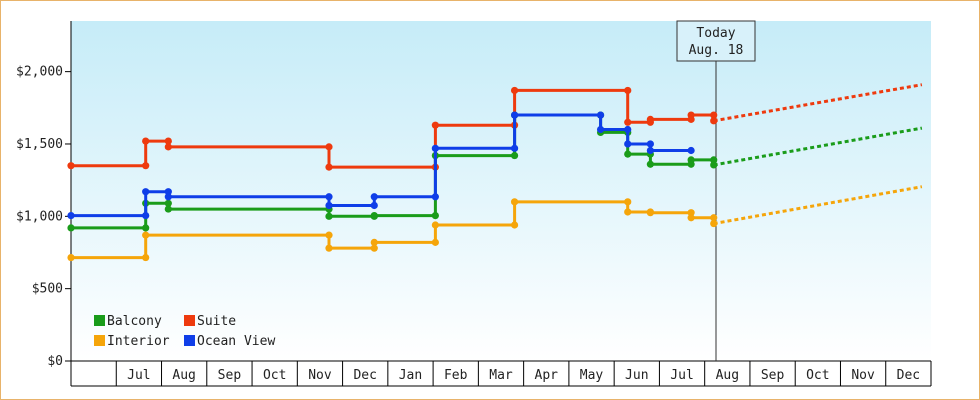 The width and height of the screenshot is (980, 400). What do you see at coordinates (99, 340) in the screenshot?
I see `legend-swatch-interior` at bounding box center [99, 340].